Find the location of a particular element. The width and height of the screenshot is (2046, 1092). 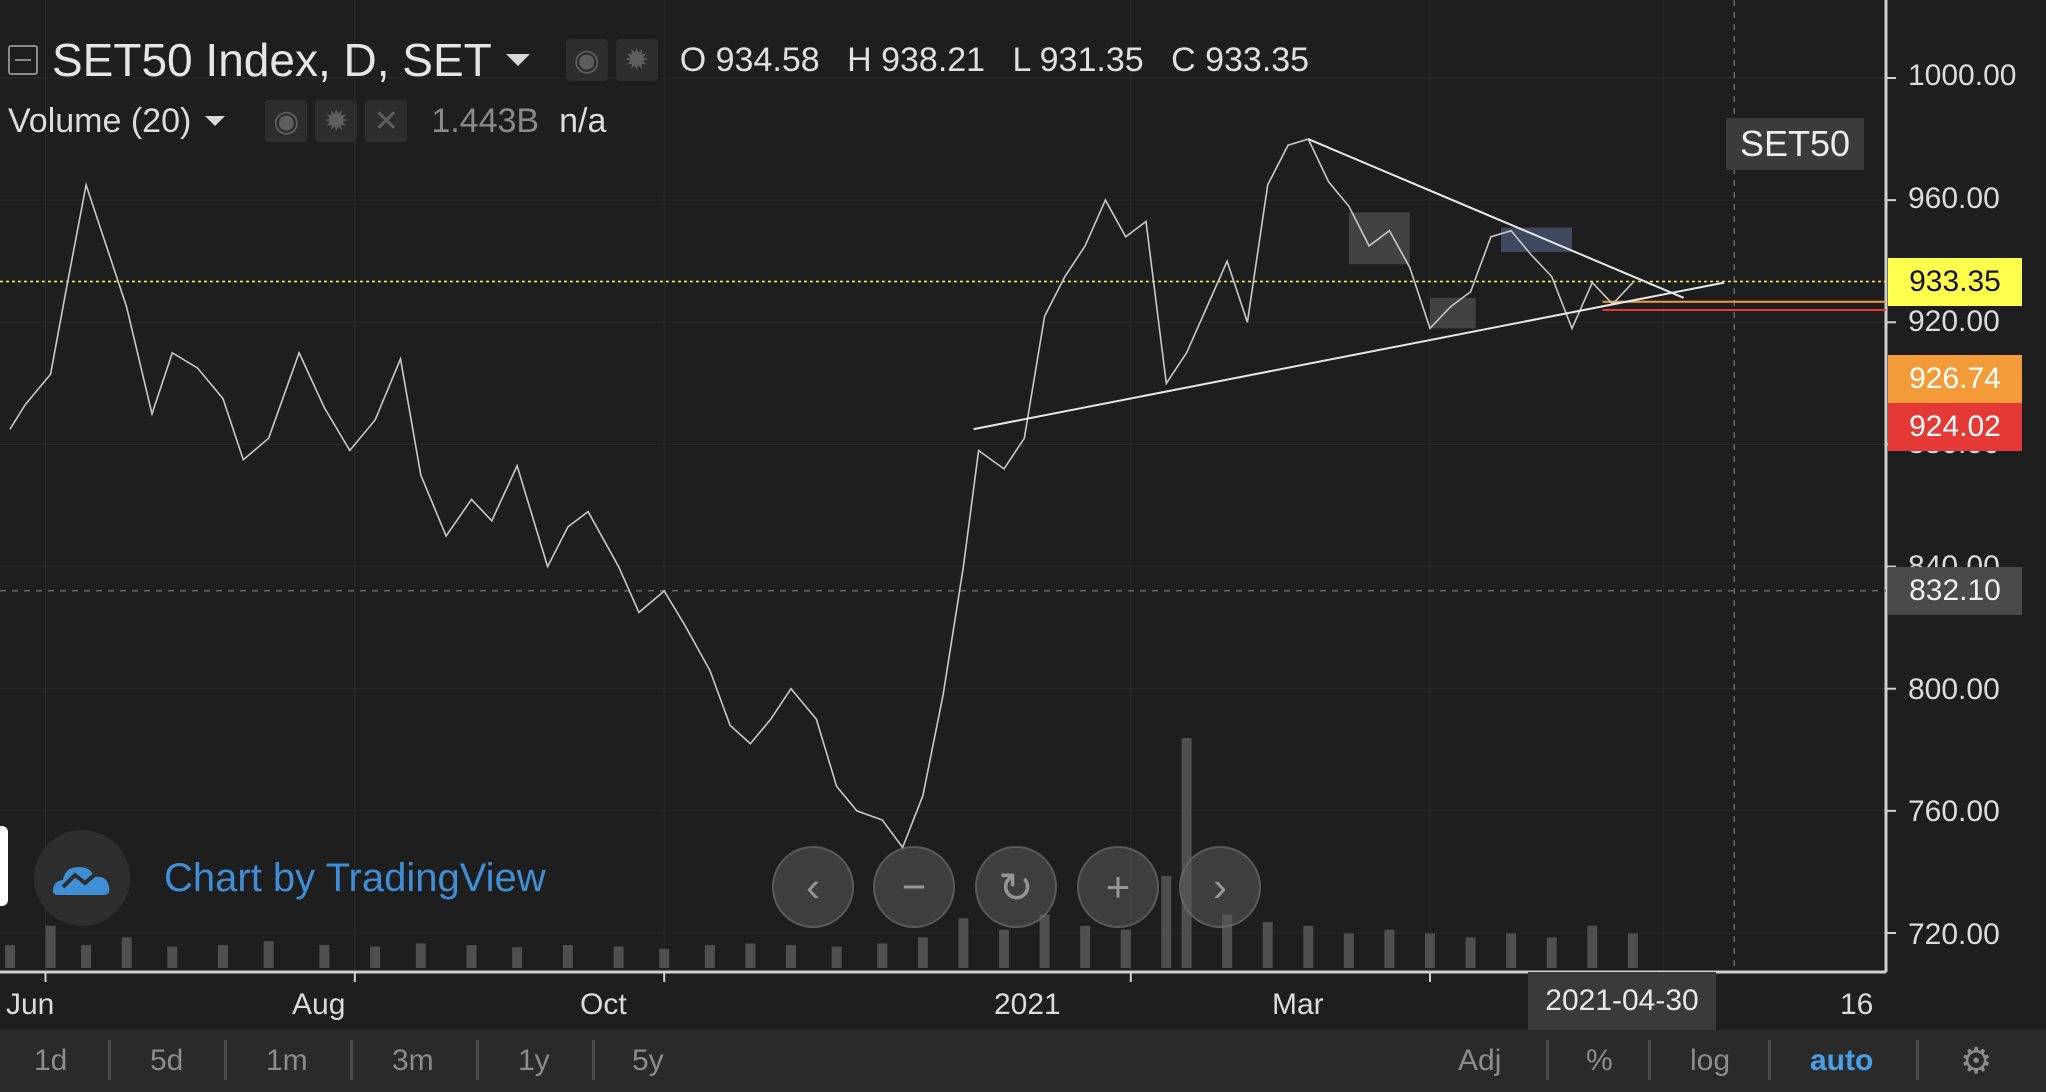

log-scale-toggle: log is located at coordinates (1710, 1060).